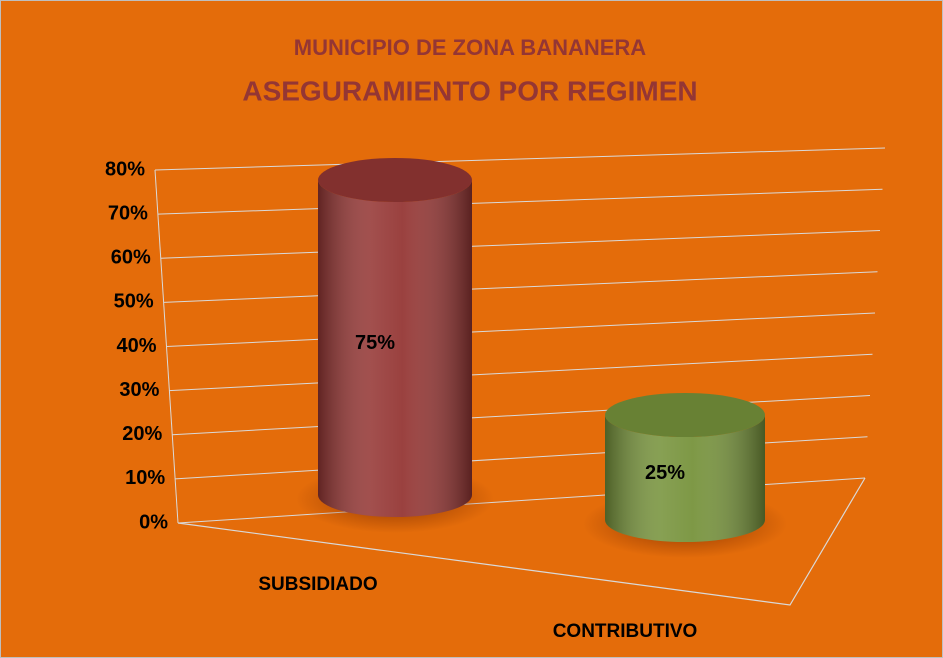  Describe the element at coordinates (128, 213) in the screenshot. I see `y-tick-label: 70%` at that location.